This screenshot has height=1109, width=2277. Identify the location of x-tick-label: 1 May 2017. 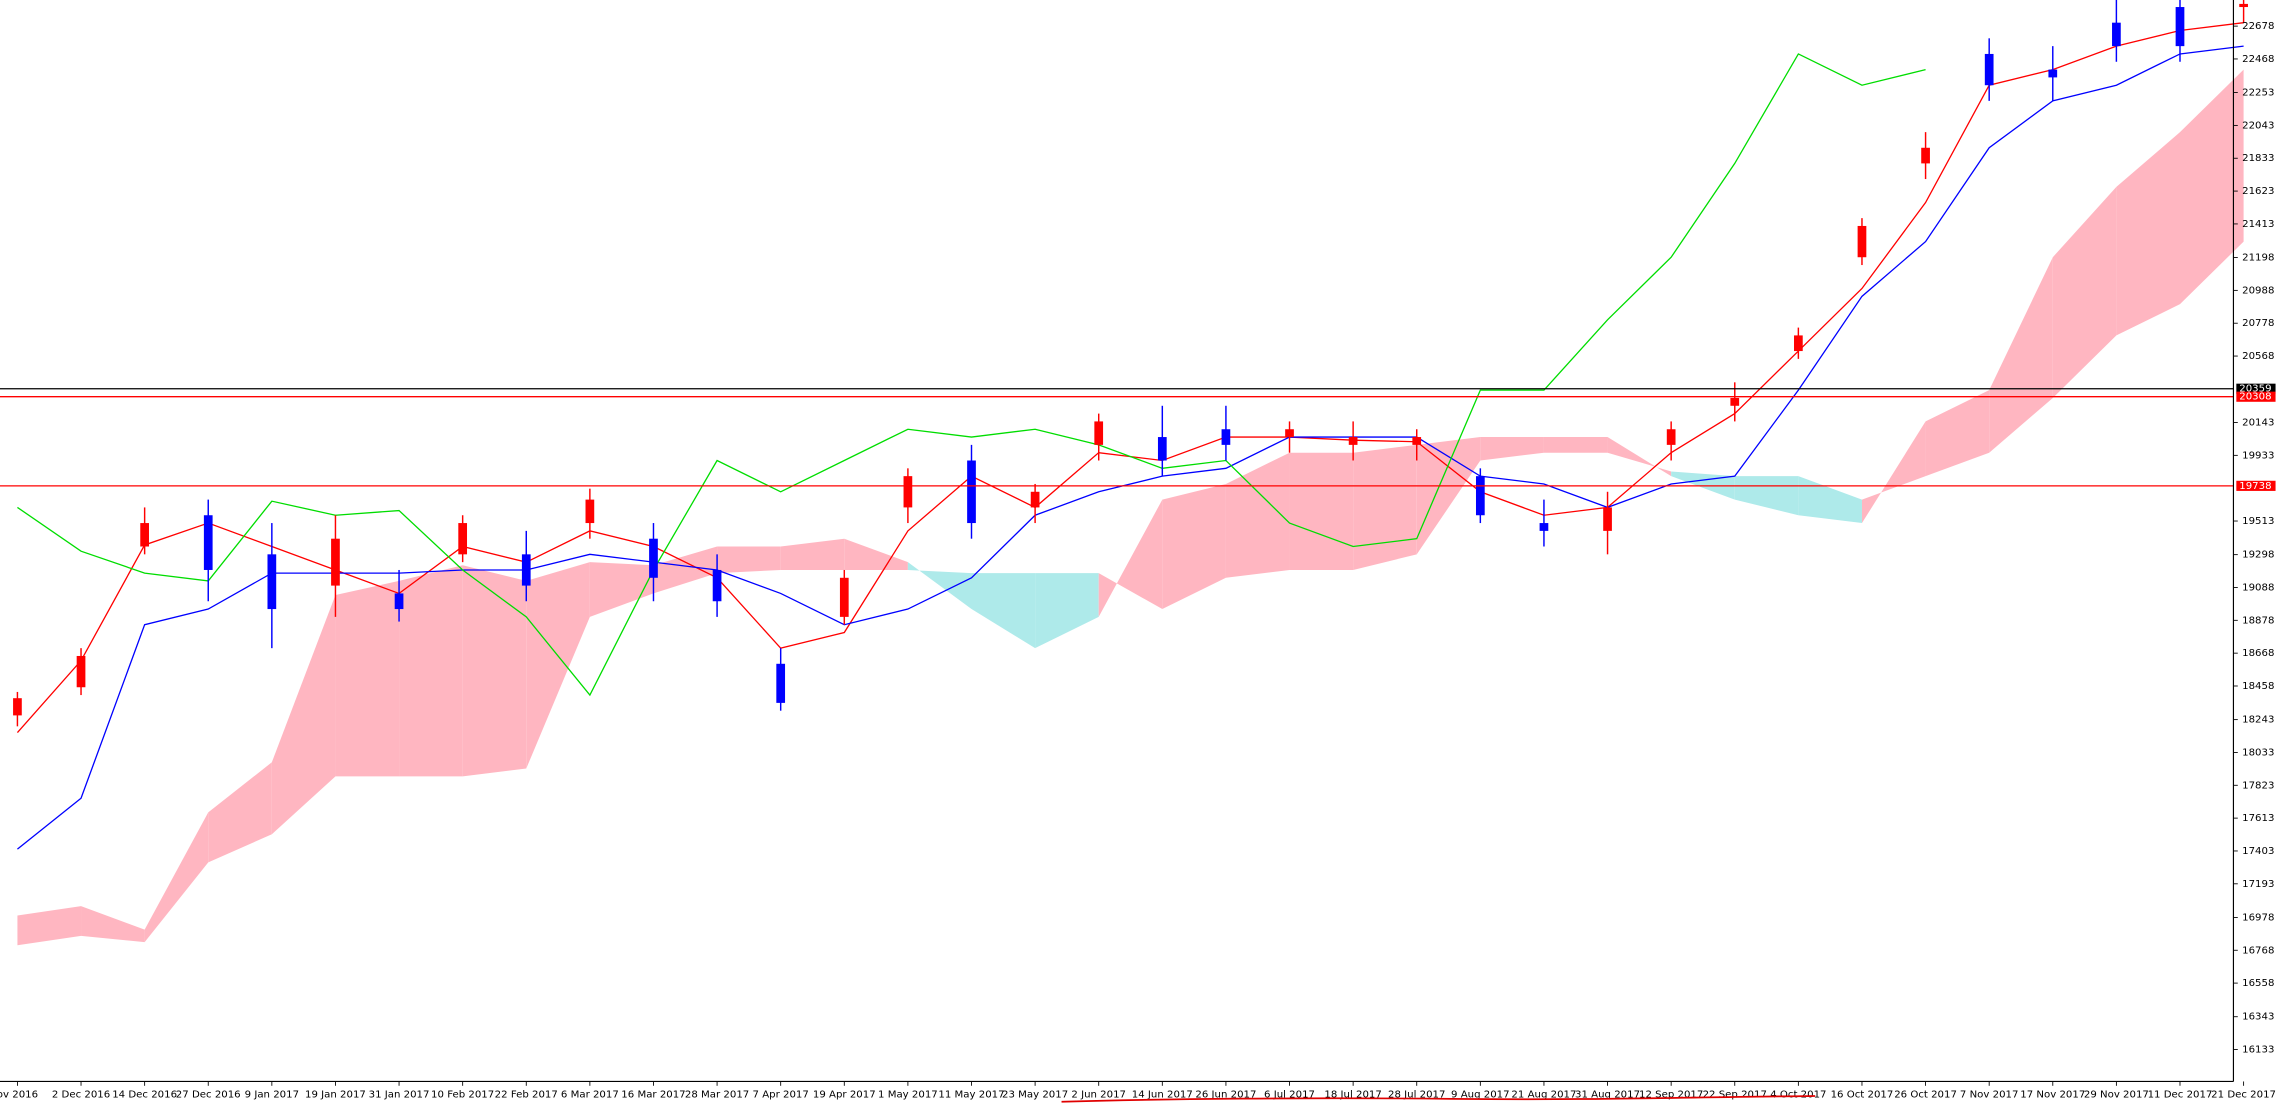
(908, 1095).